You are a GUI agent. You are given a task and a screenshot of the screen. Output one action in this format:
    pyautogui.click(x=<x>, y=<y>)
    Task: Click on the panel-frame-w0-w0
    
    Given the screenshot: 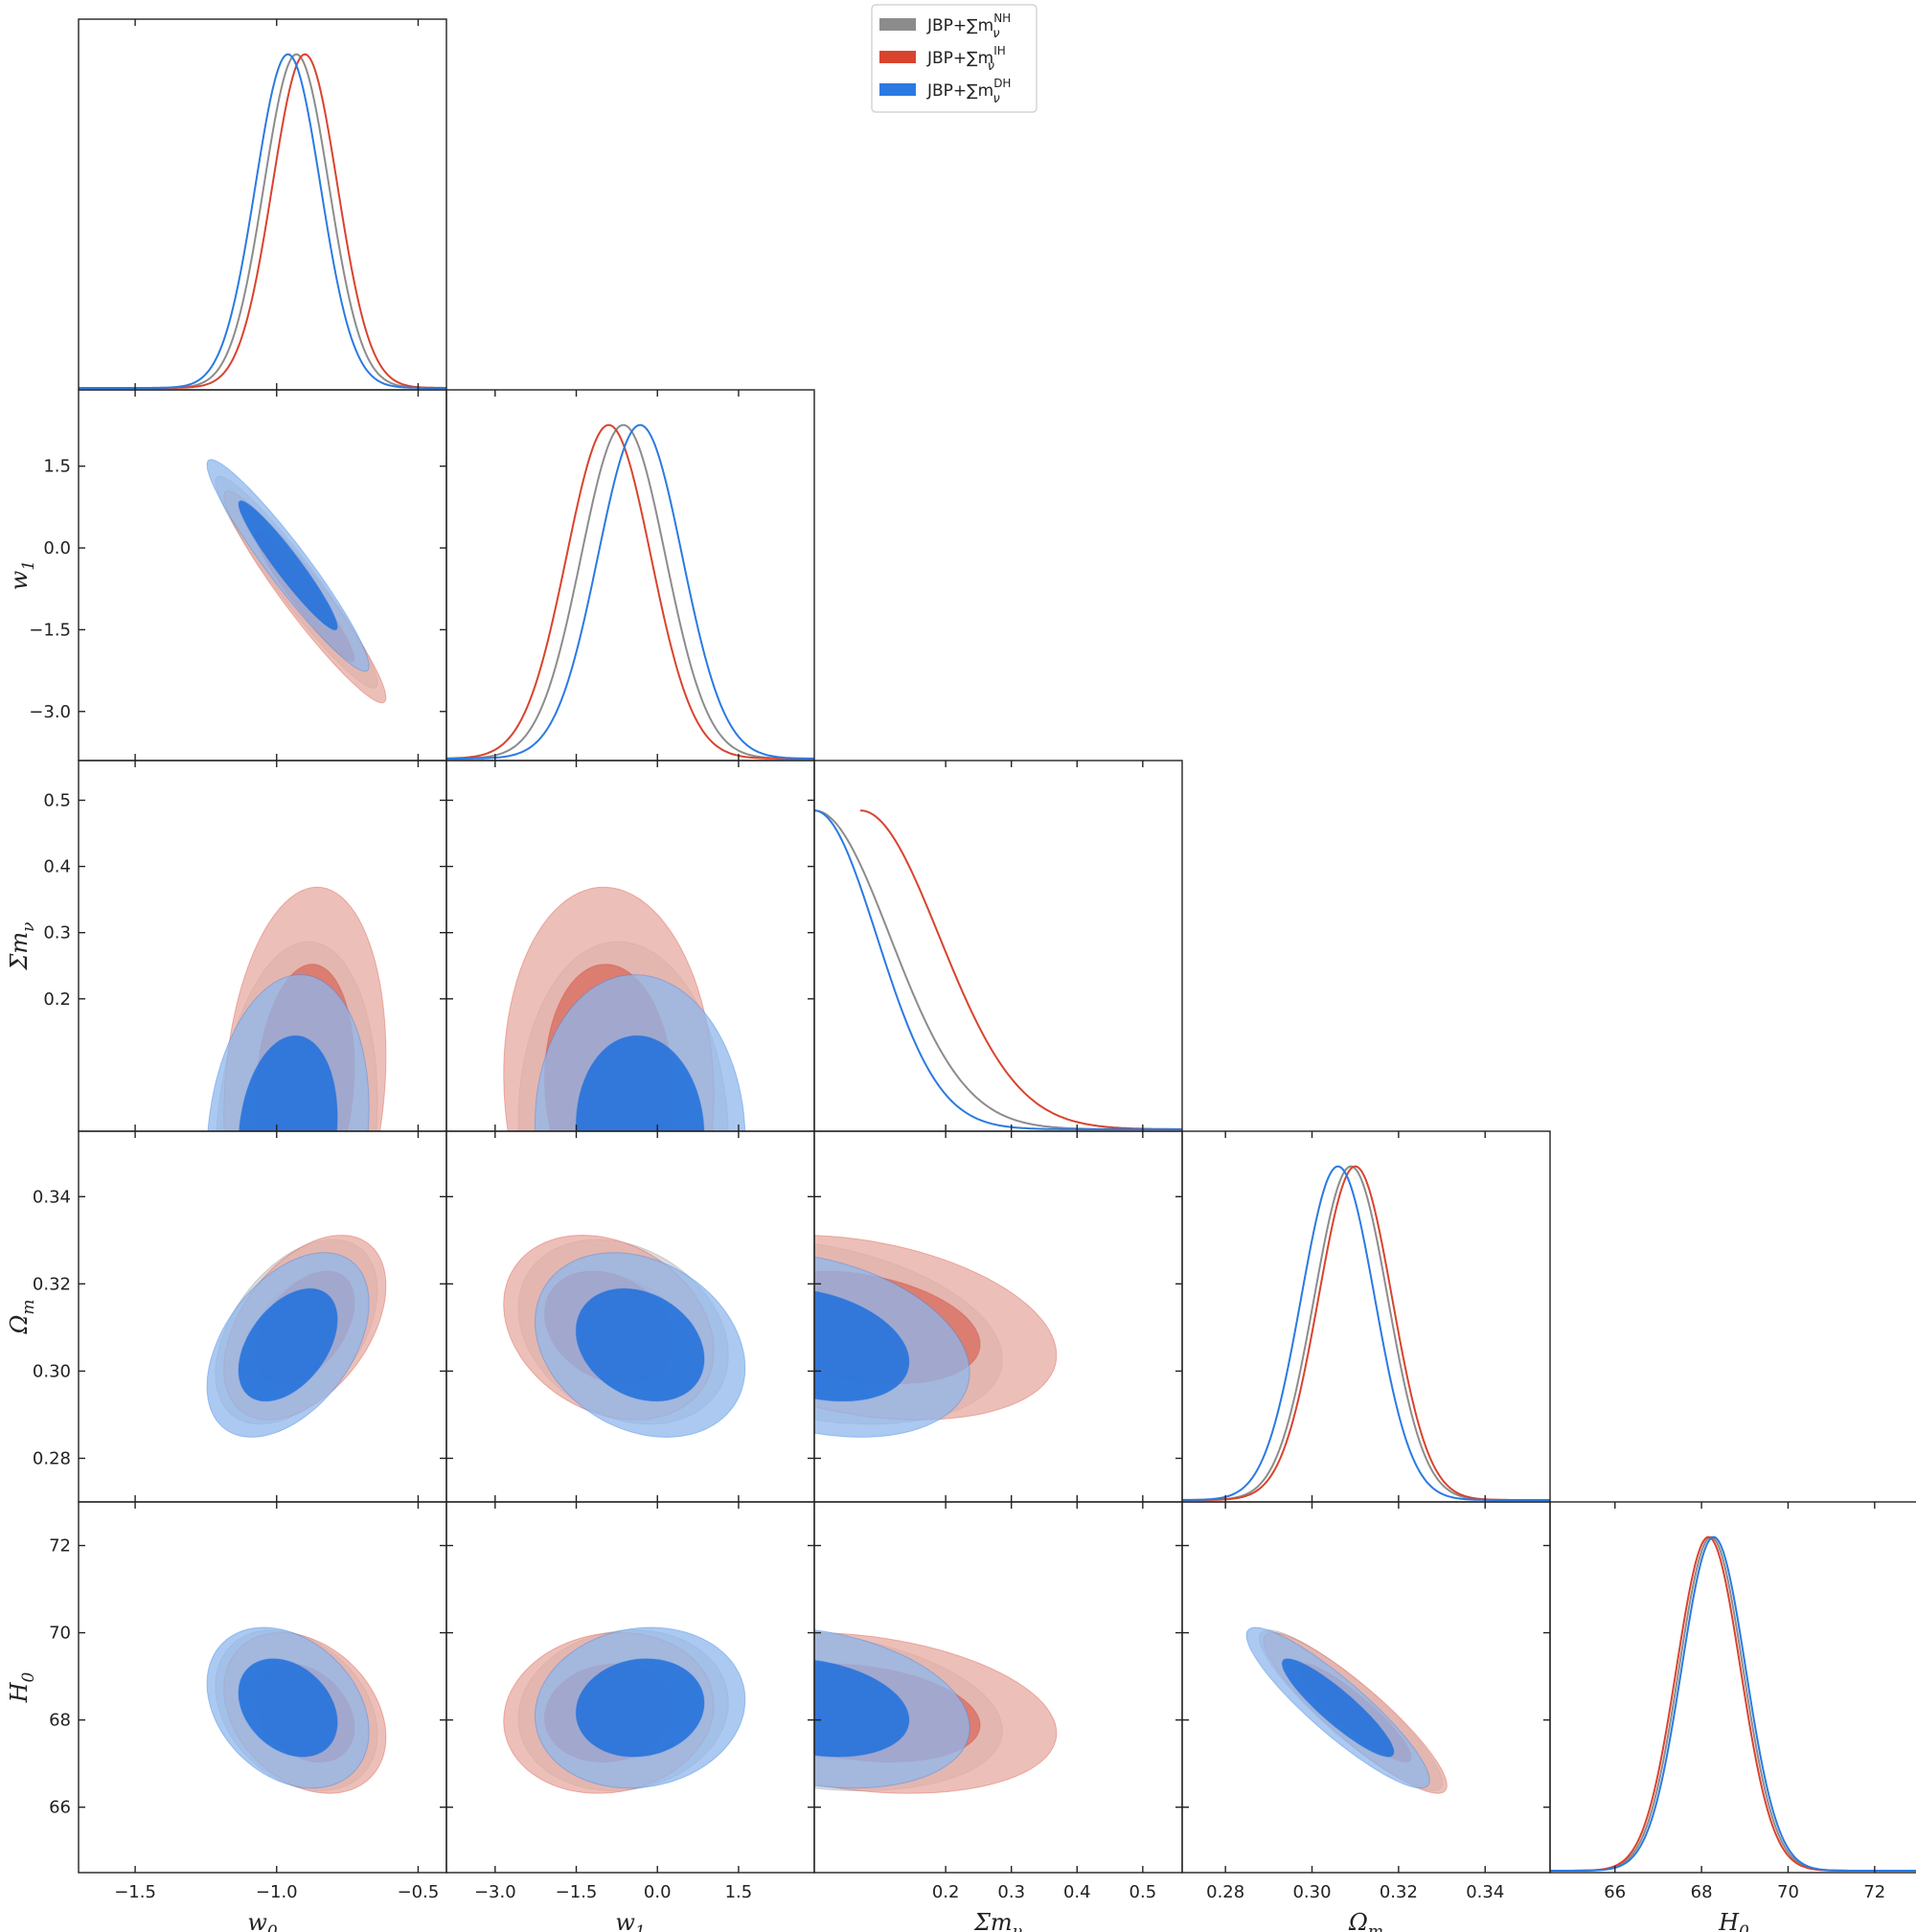 What is the action you would take?
    pyautogui.click(x=262, y=204)
    